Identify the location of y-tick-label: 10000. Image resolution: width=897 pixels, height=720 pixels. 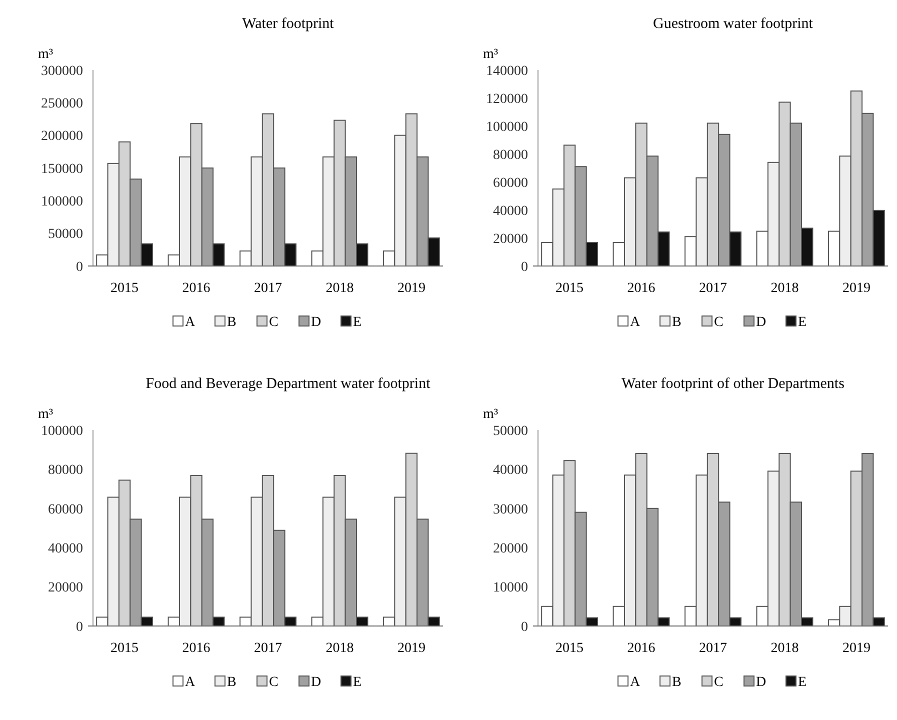
(510, 588).